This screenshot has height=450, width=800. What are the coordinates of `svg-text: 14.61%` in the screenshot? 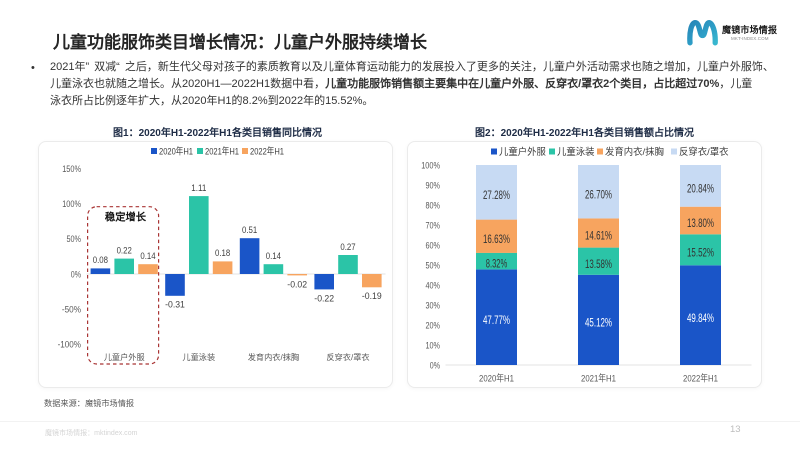 It's located at (598, 236).